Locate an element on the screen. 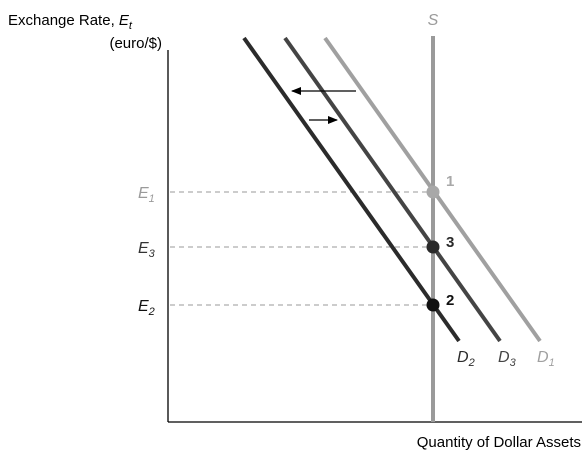 This screenshot has height=454, width=585. point-label-3: 3 is located at coordinates (450, 242).